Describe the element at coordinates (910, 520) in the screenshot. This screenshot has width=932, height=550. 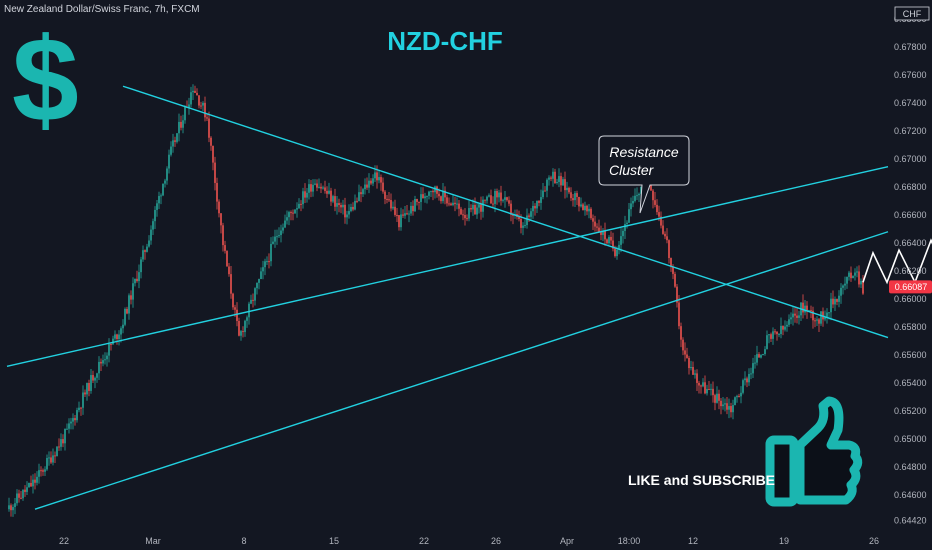
I see `price-tick-label: 0.64420` at that location.